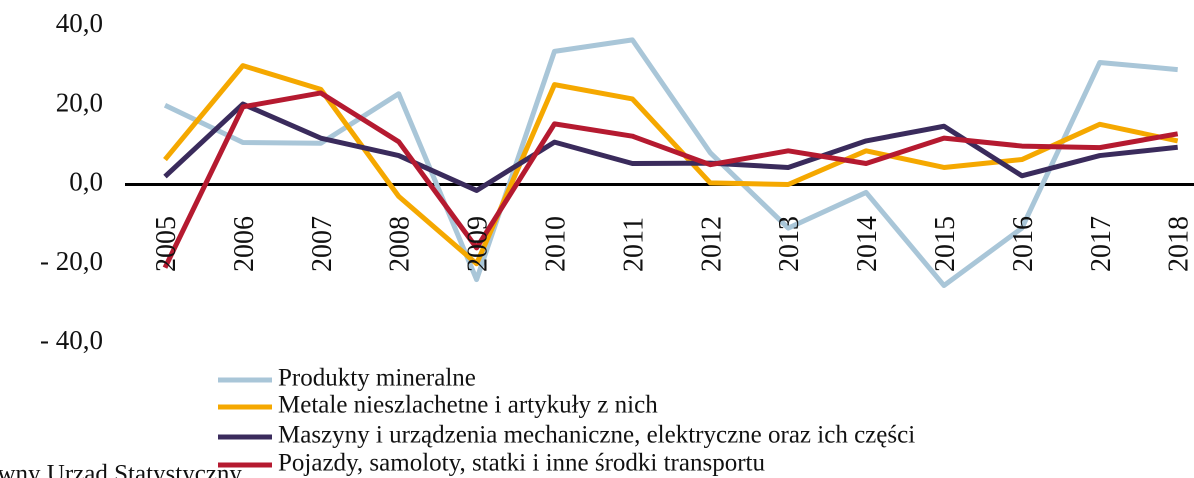  What do you see at coordinates (121, 469) in the screenshot?
I see `source: Główny Urząd Statystyczny` at bounding box center [121, 469].